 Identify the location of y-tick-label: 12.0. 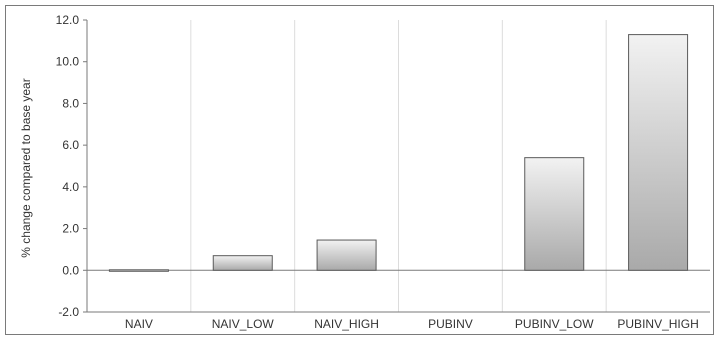
(68, 20).